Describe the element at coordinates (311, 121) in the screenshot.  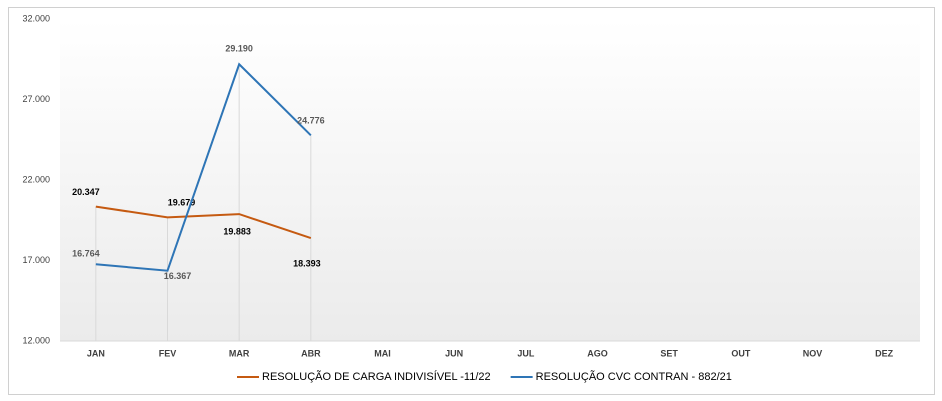
I see `data-label: 24.776` at that location.